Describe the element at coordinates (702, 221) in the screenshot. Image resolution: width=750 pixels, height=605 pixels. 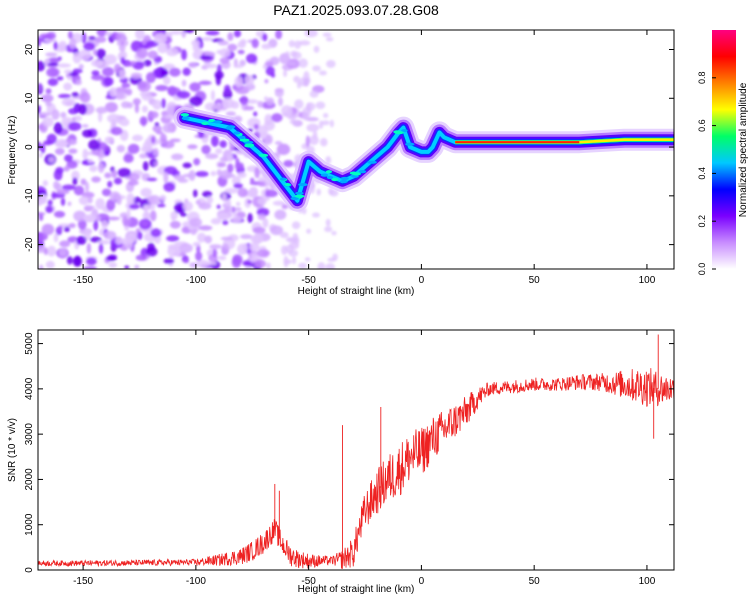
I see `colorbar-tick-label: 0.2` at that location.